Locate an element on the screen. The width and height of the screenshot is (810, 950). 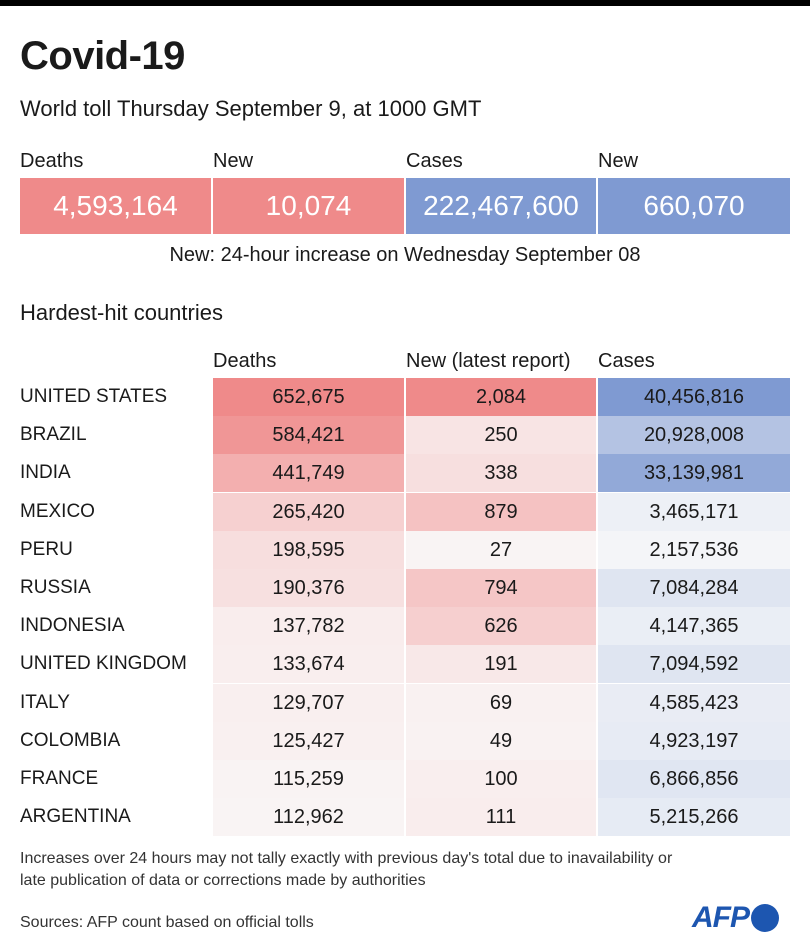
cases-cell: 3,465,171 is located at coordinates (694, 511).